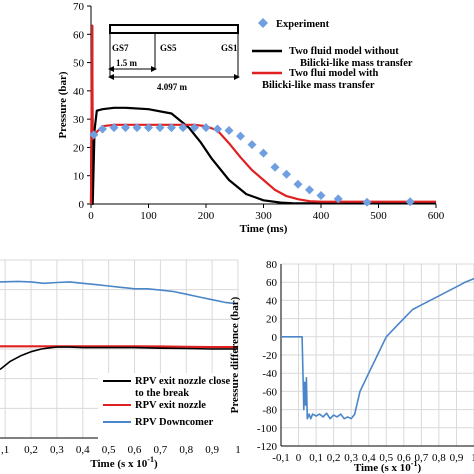  I want to click on bottom-left-x-tick-label: 0,8, so click(186, 450).